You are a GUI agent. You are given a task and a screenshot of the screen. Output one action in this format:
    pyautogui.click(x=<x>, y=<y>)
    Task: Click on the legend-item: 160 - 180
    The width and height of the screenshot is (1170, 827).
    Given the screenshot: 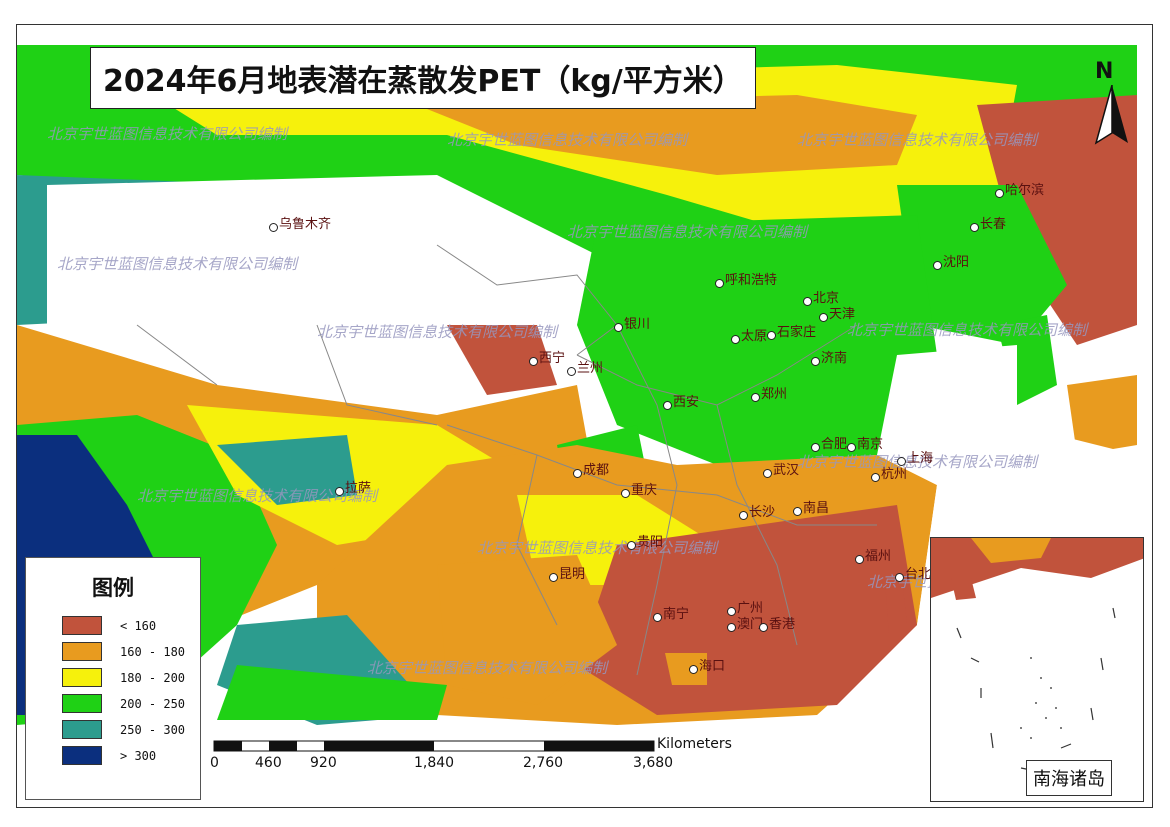 What is the action you would take?
    pyautogui.click(x=123, y=651)
    